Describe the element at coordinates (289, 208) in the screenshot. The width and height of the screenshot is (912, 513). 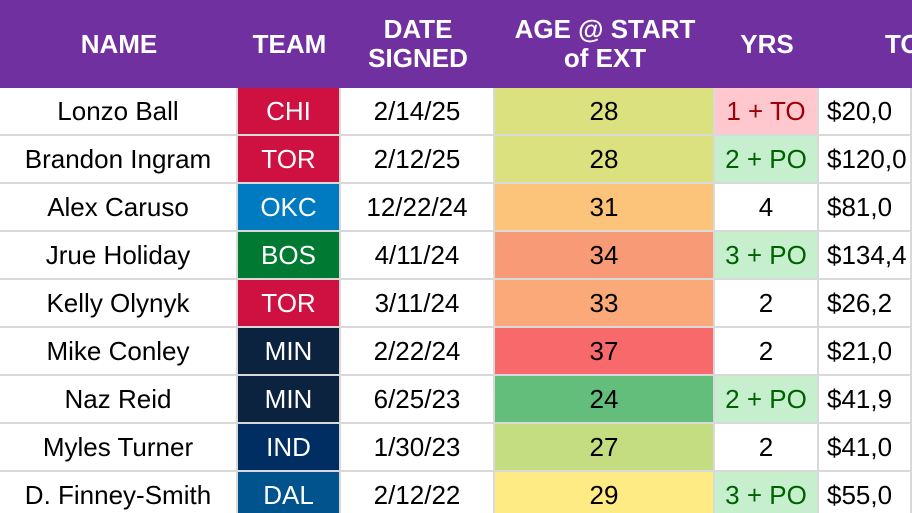
I see `team-cell: OKC` at that location.